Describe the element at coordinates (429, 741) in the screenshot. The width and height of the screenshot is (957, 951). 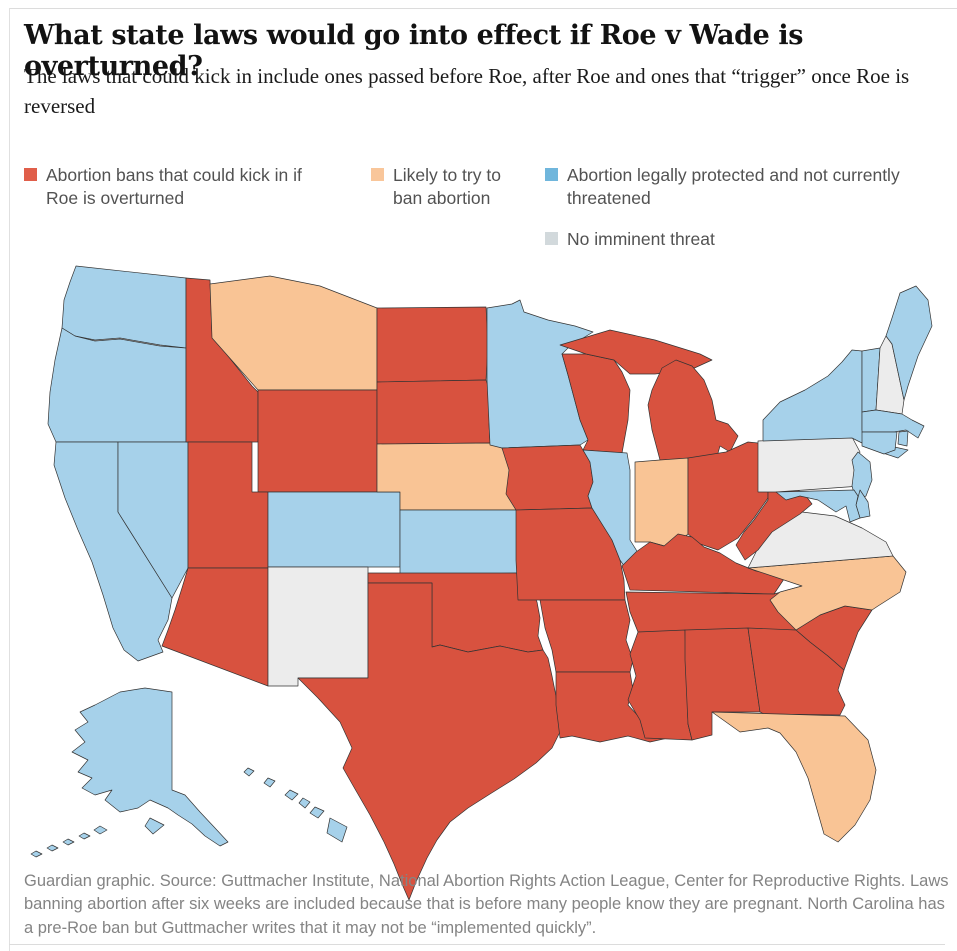
I see `state-TX` at that location.